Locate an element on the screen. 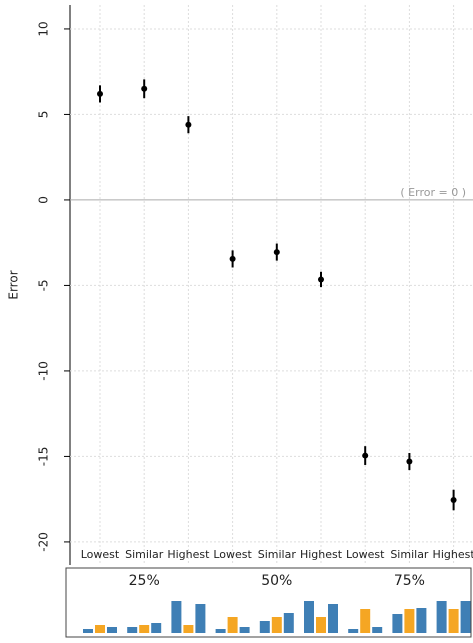 The width and height of the screenshot is (473, 643). y-tick-label: -5 is located at coordinates (44, 285).